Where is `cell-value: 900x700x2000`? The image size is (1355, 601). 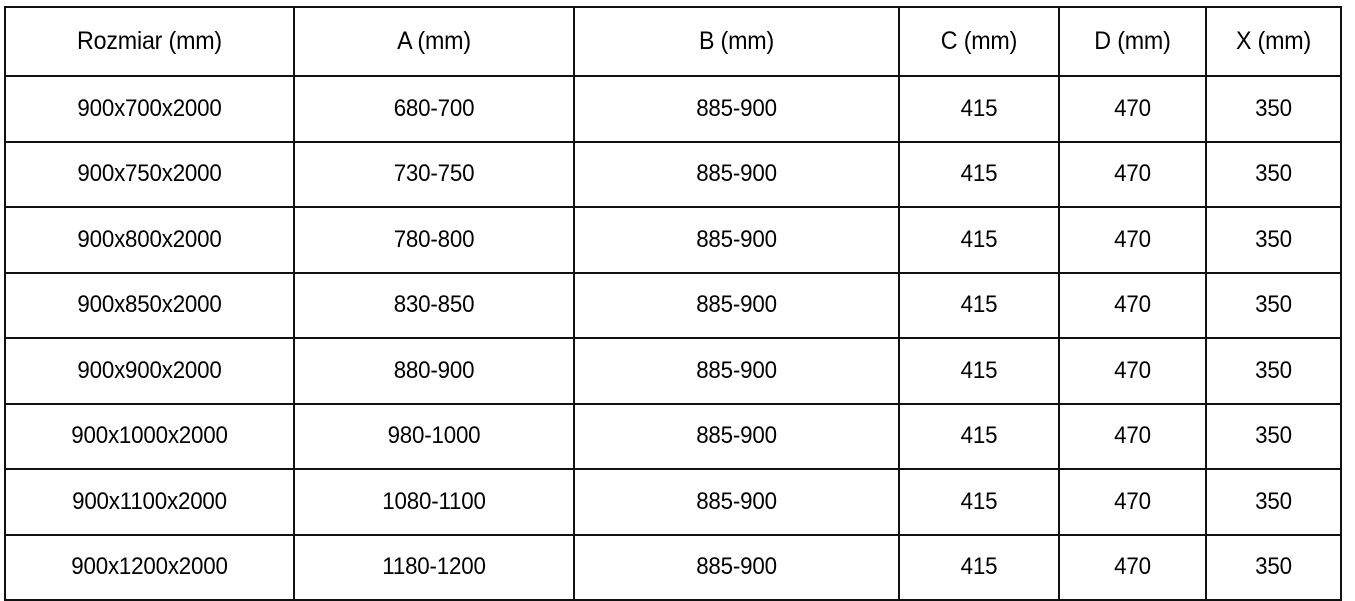 cell-value: 900x700x2000 is located at coordinates (149, 108).